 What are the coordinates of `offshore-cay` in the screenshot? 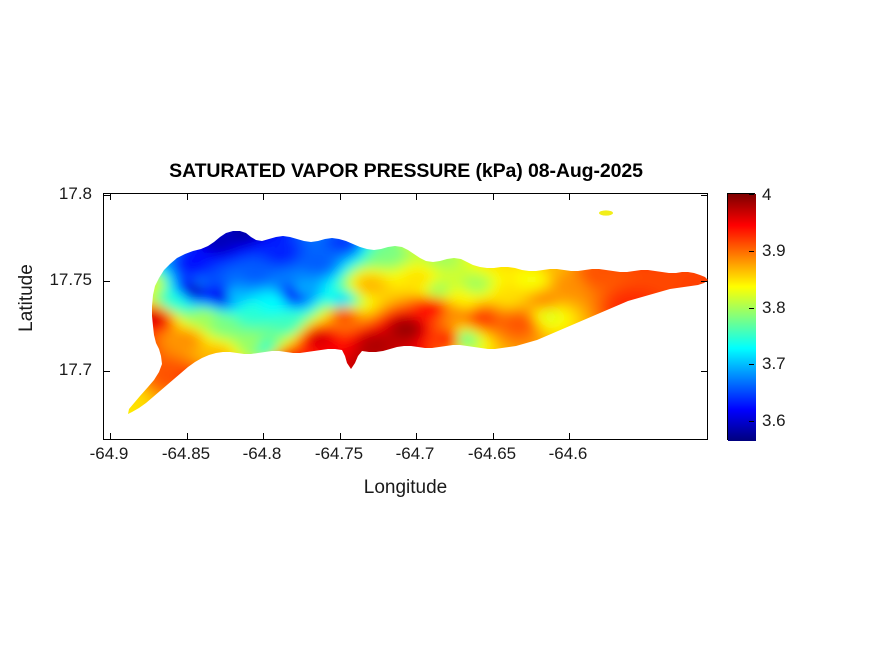 It's located at (606, 213).